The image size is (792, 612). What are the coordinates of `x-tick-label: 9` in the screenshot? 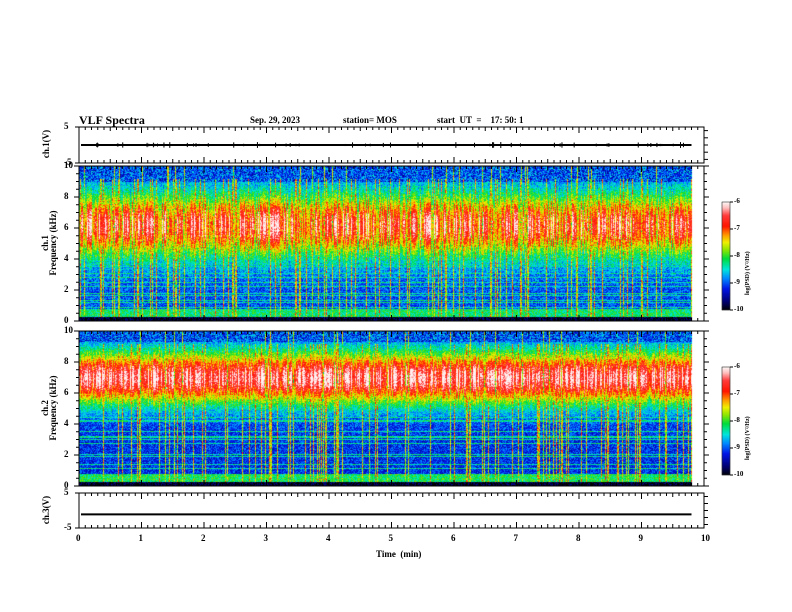 It's located at (641, 538).